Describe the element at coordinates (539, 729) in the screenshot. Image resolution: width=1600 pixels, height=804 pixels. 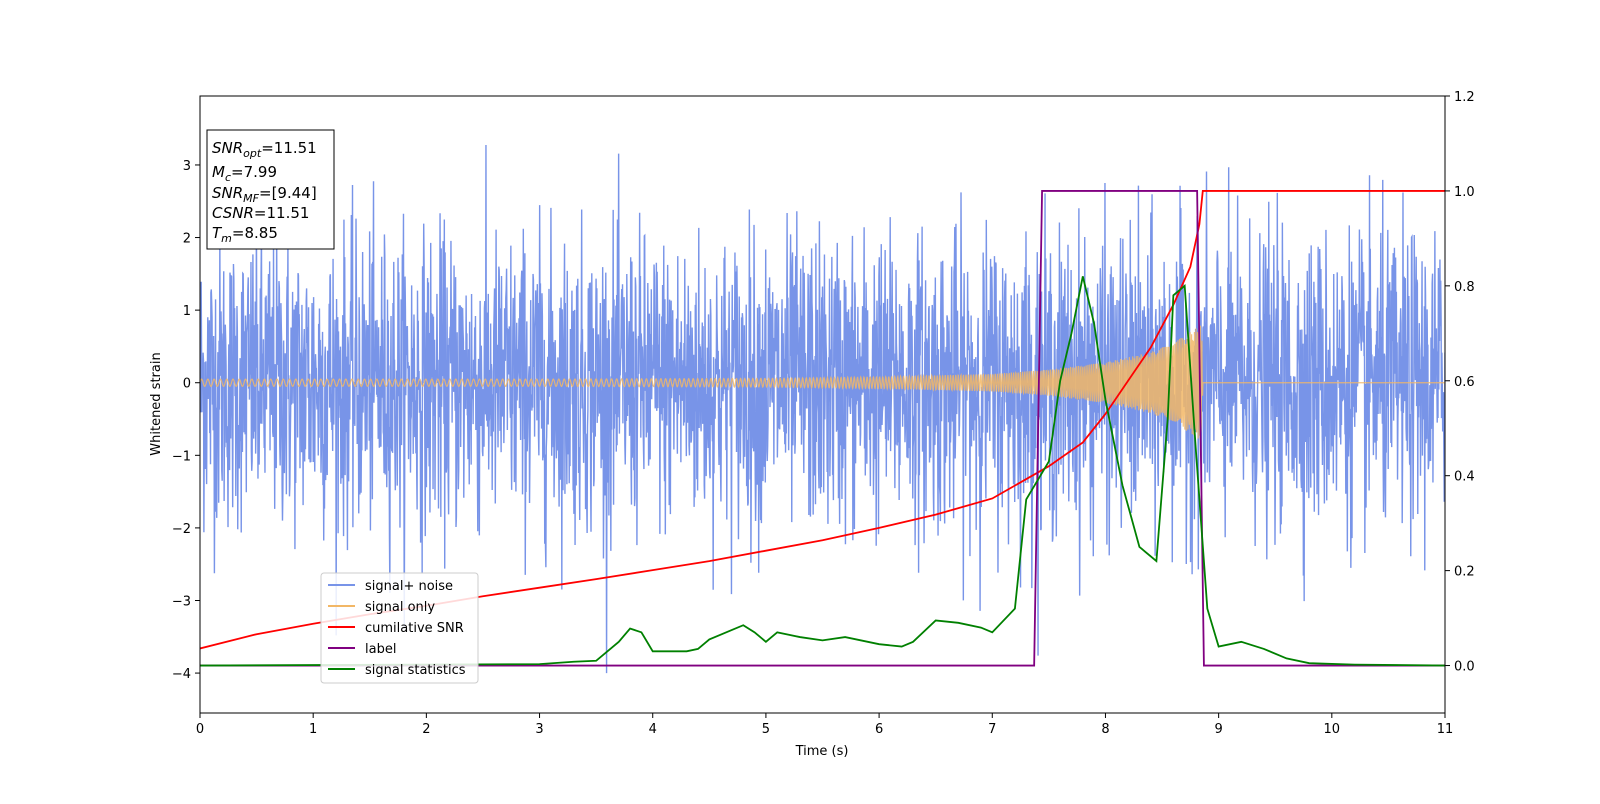
I see `x-tick-label: 3` at that location.